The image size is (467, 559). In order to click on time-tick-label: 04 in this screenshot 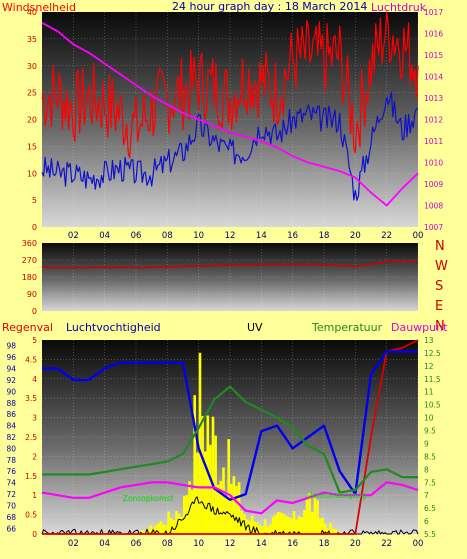, I will do `click(104, 544)`.